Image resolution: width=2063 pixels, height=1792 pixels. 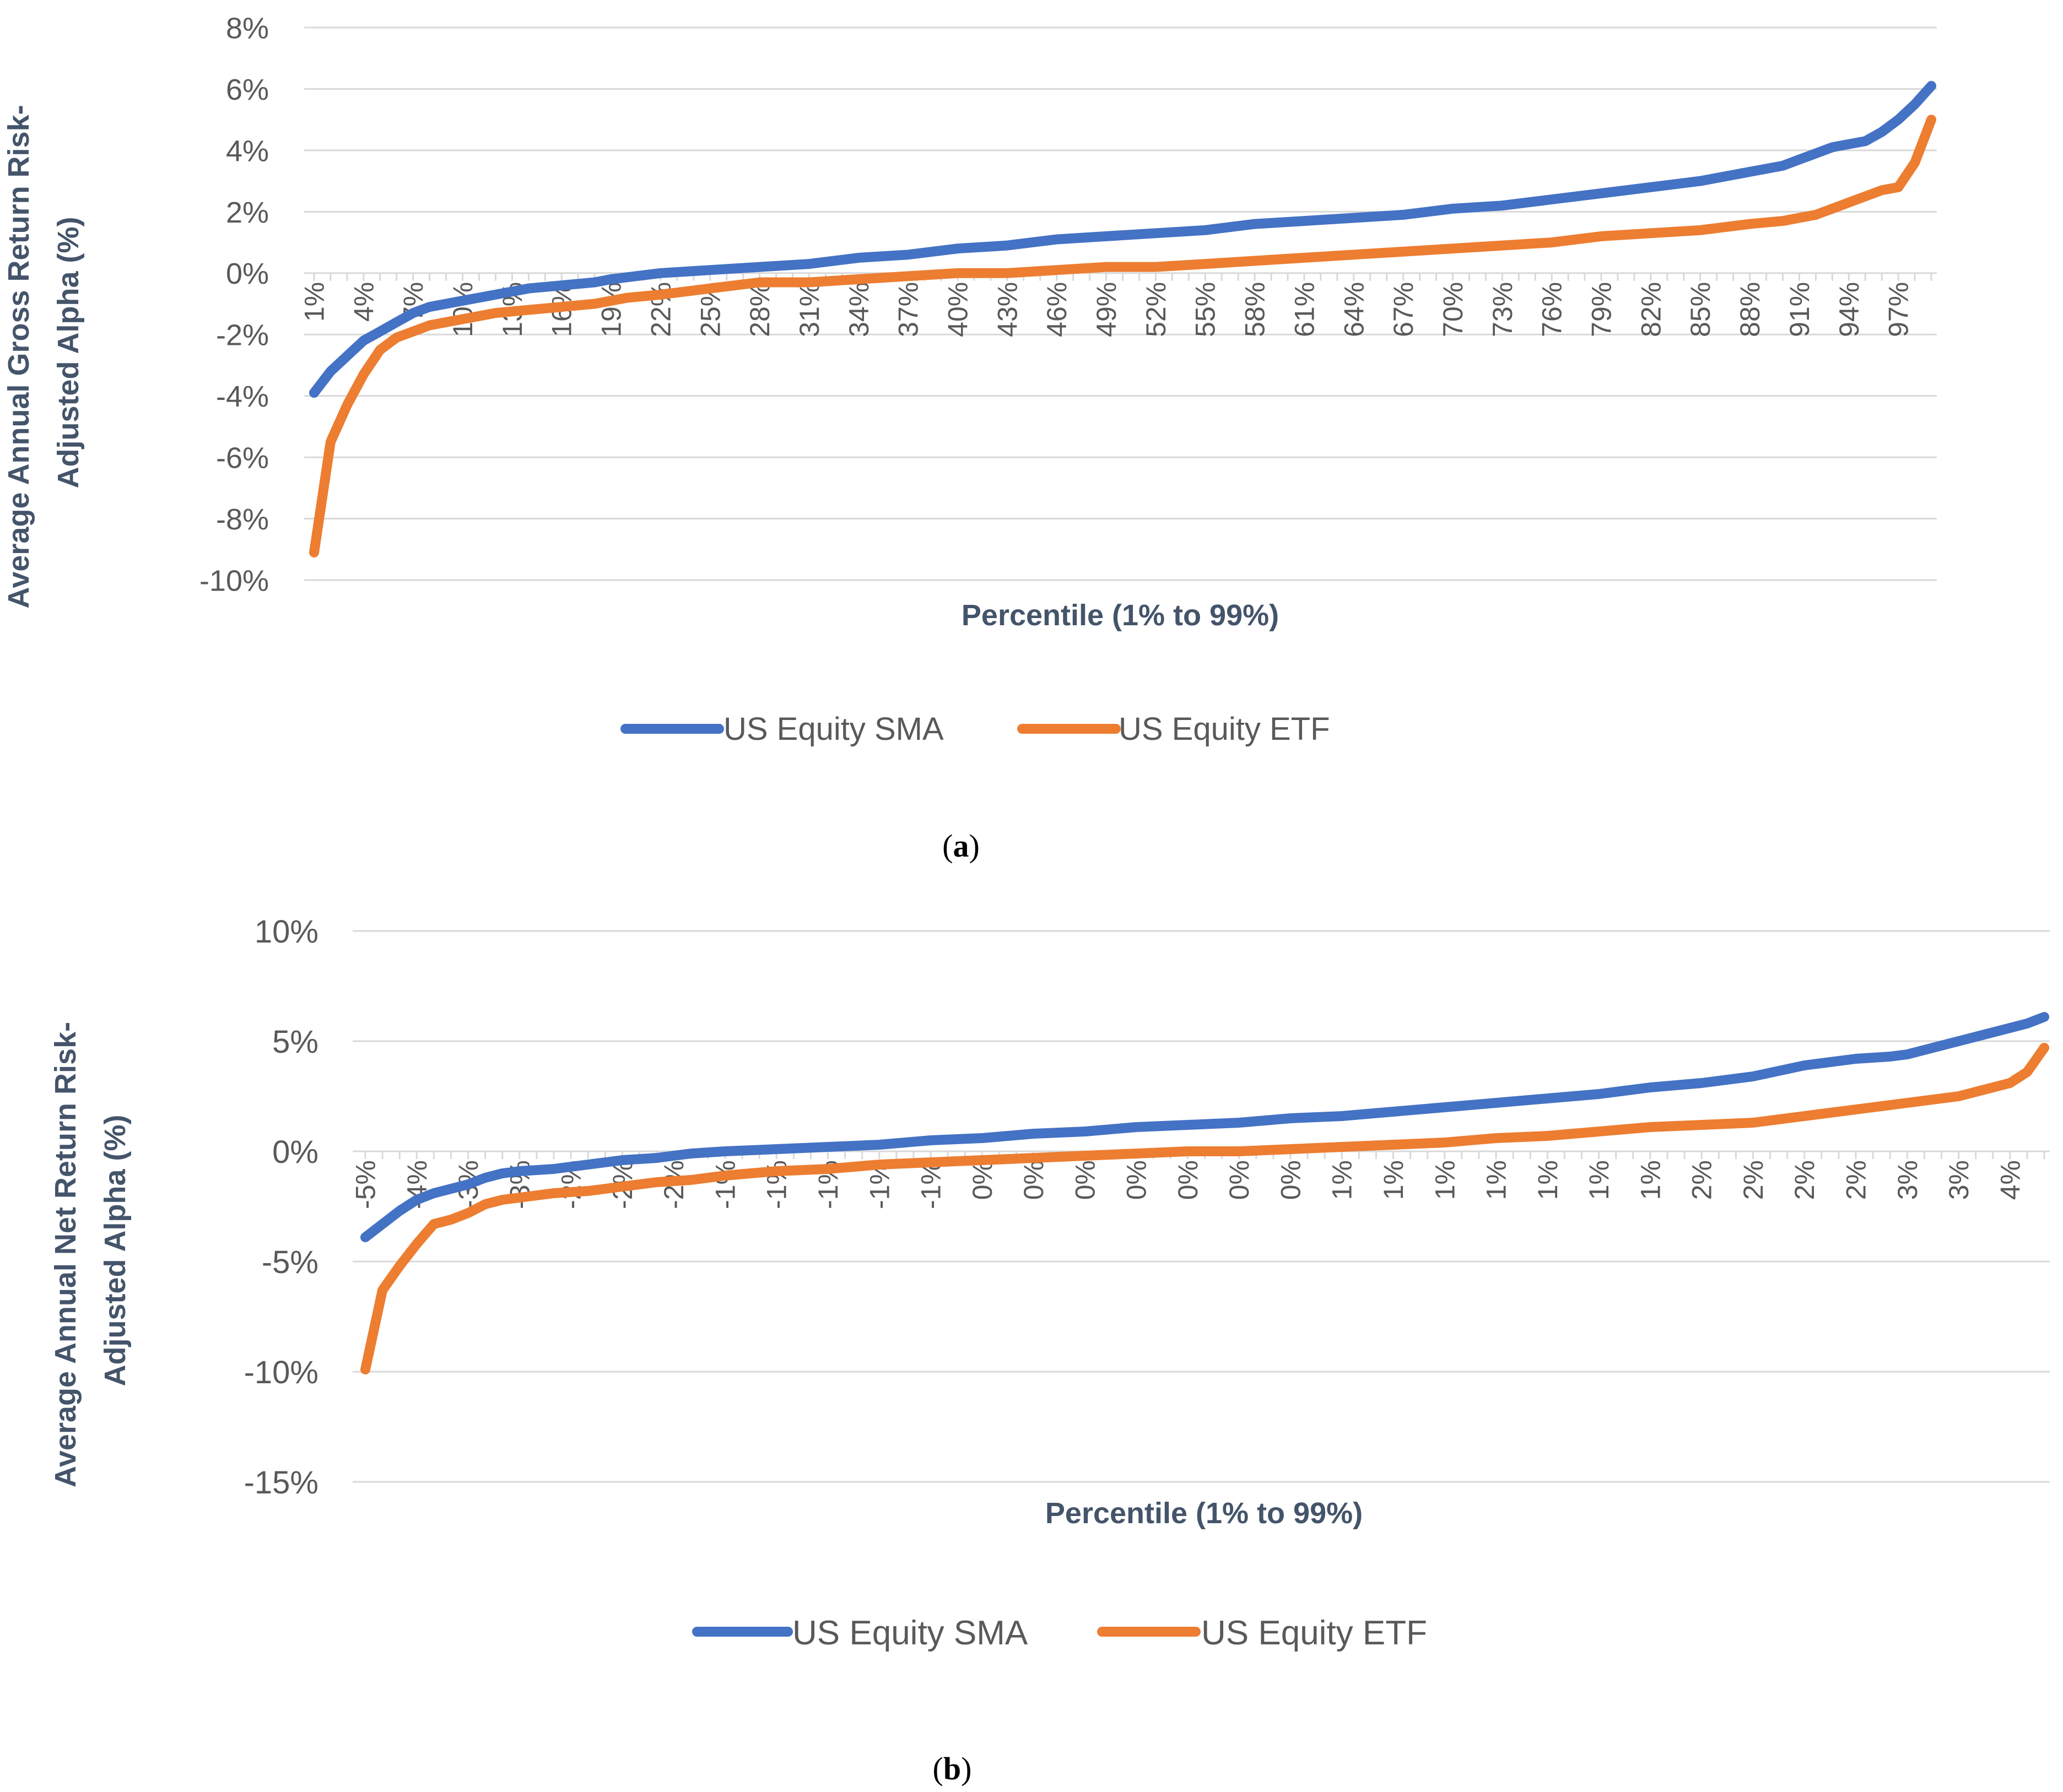 What do you see at coordinates (1354, 309) in the screenshot?
I see `panel-a-x-tick-label: 64%` at bounding box center [1354, 309].